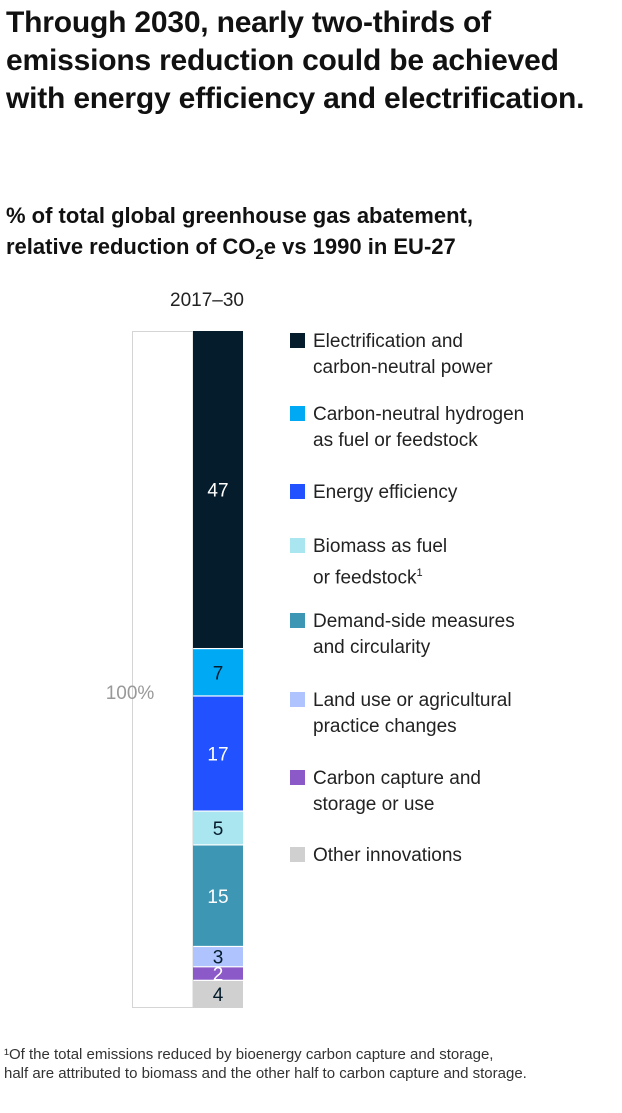 The width and height of the screenshot is (622, 1113). I want to click on subtitle-line-2-start: relative reduction of CO, so click(131, 246).